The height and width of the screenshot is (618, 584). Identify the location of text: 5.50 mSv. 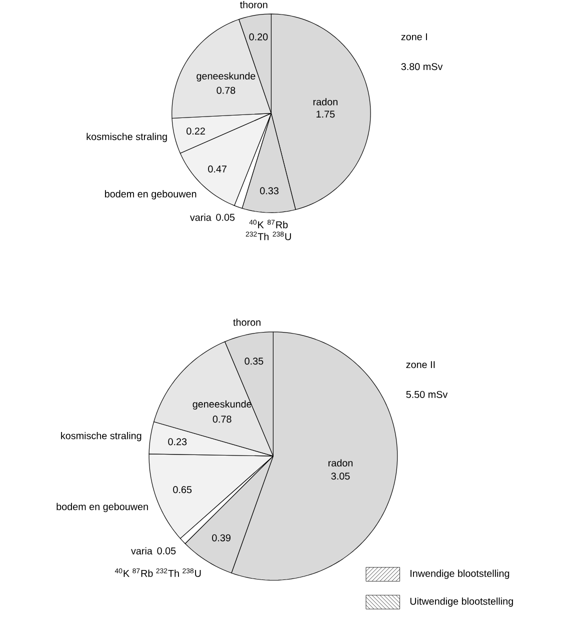
(427, 394).